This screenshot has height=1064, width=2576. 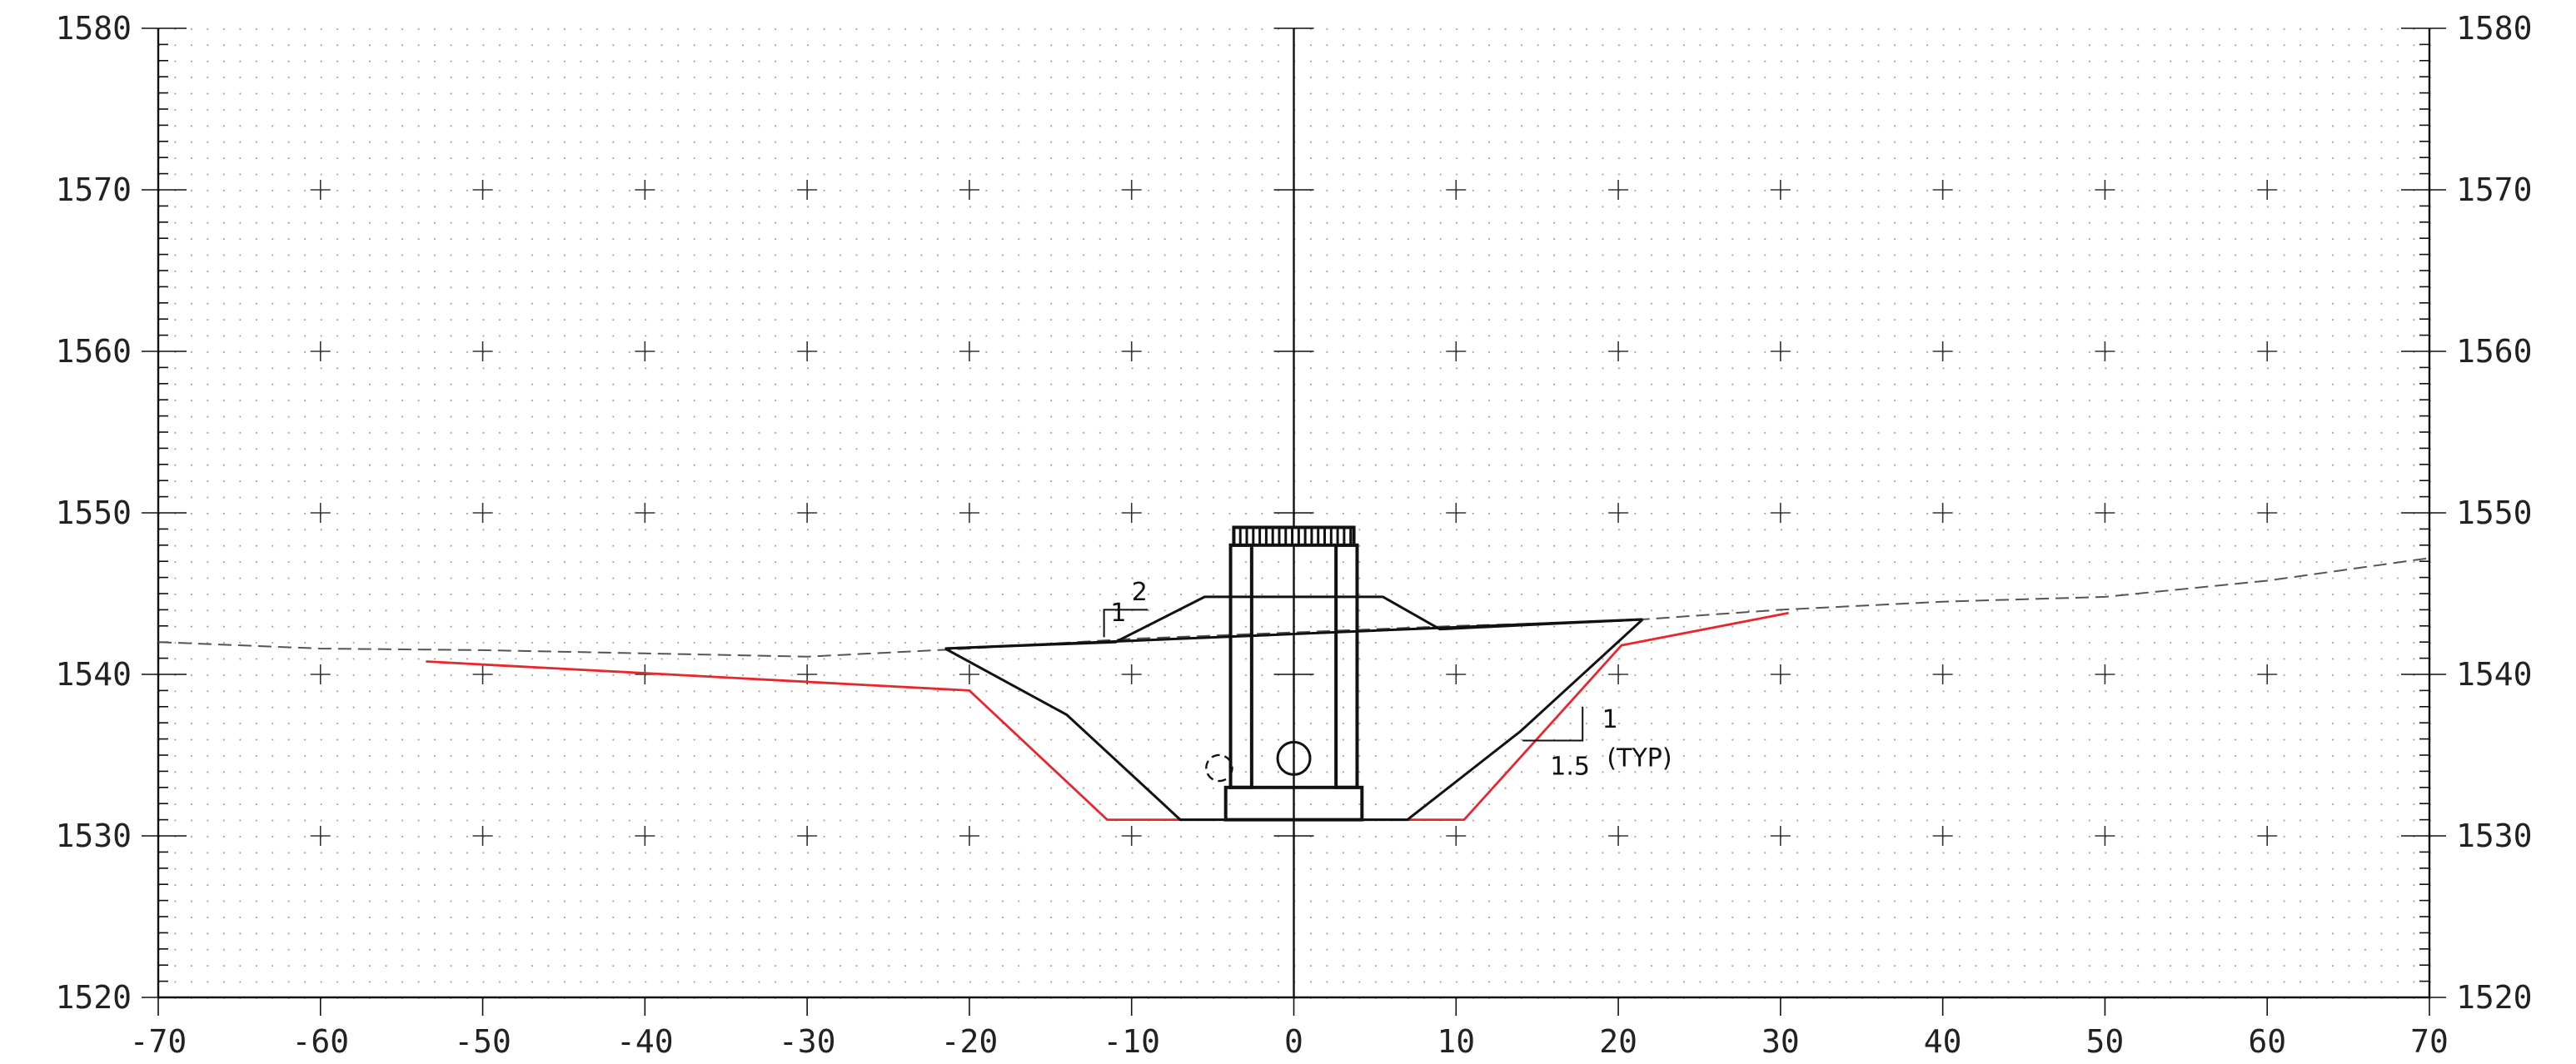 I want to click on y-tick-label-right: 1550, so click(x=2494, y=513).